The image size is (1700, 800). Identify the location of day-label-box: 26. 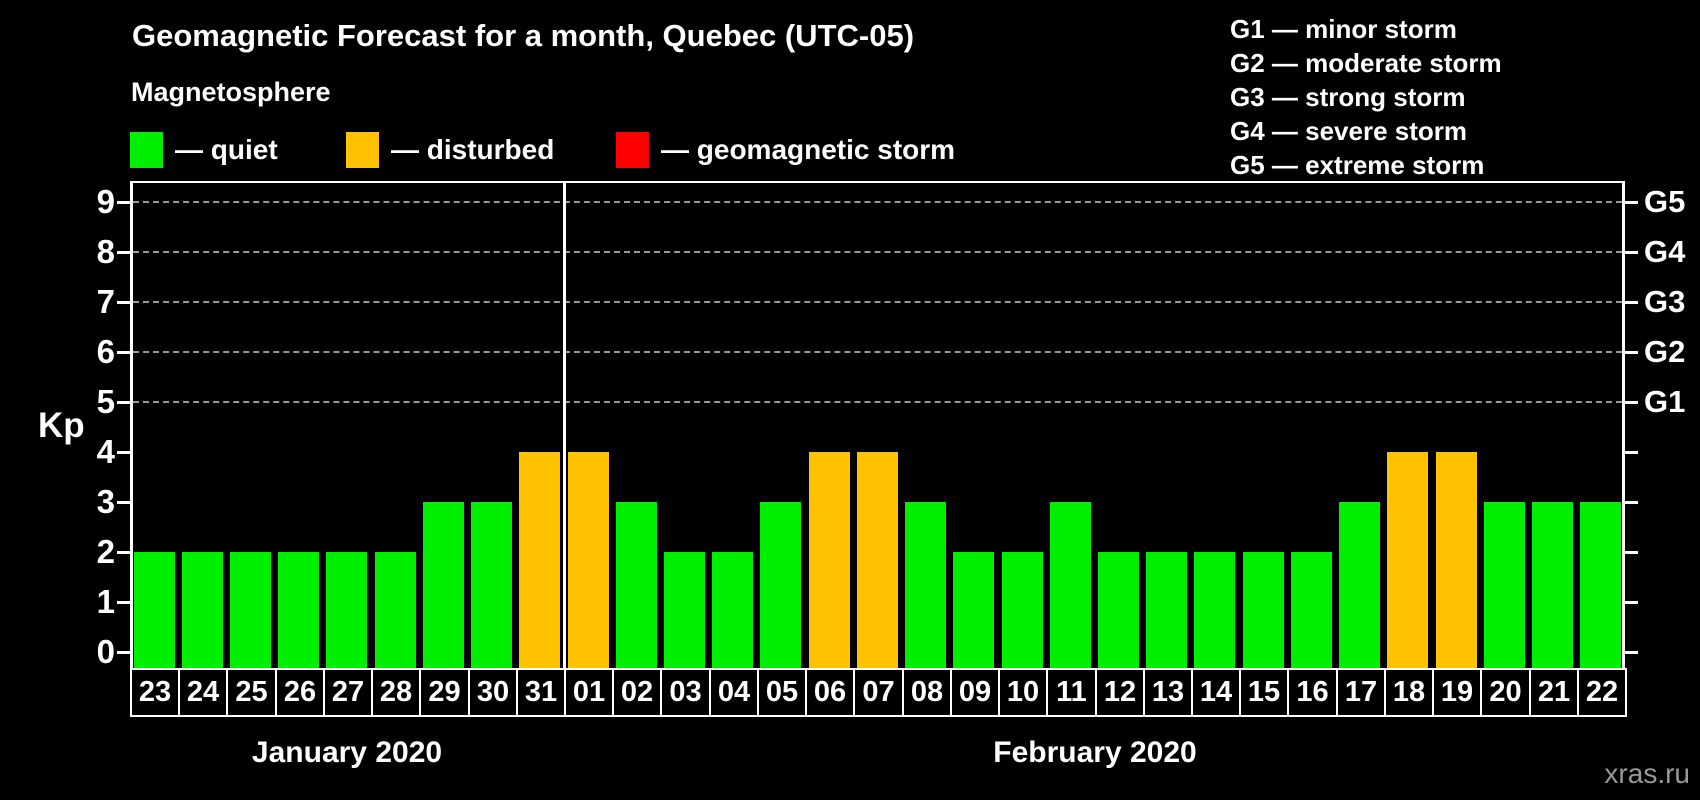
(300, 692).